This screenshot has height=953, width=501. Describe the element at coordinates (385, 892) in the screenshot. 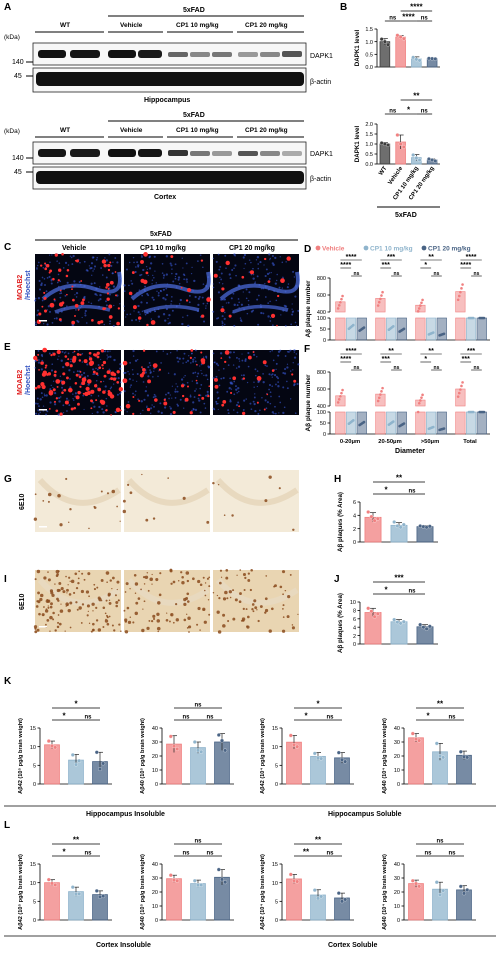

I see `y-axis-label: Aβ40 (10⁴ pg/g brain weight)` at that location.